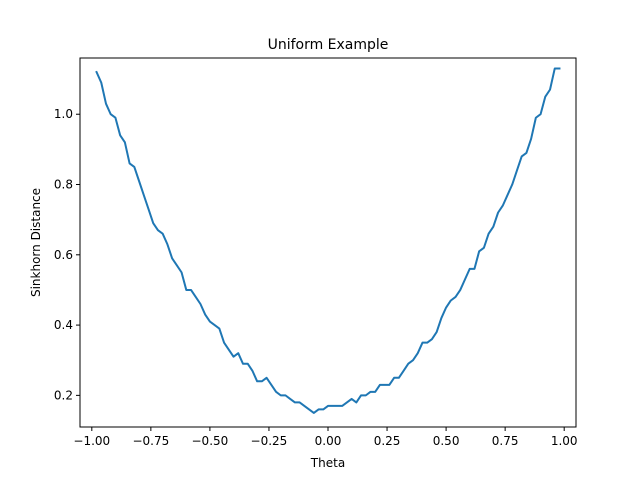 Image resolution: width=640 pixels, height=480 pixels. I want to click on x-tick-label: −1.00, so click(91, 441).